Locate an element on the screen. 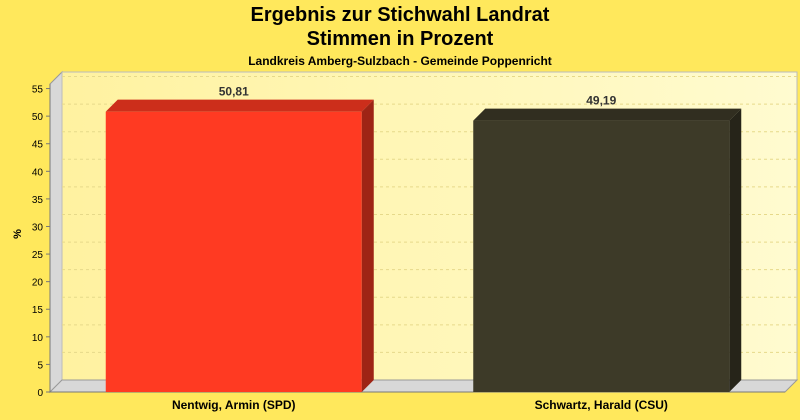 The height and width of the screenshot is (420, 800). y-tick-label: 10 is located at coordinates (38, 338).